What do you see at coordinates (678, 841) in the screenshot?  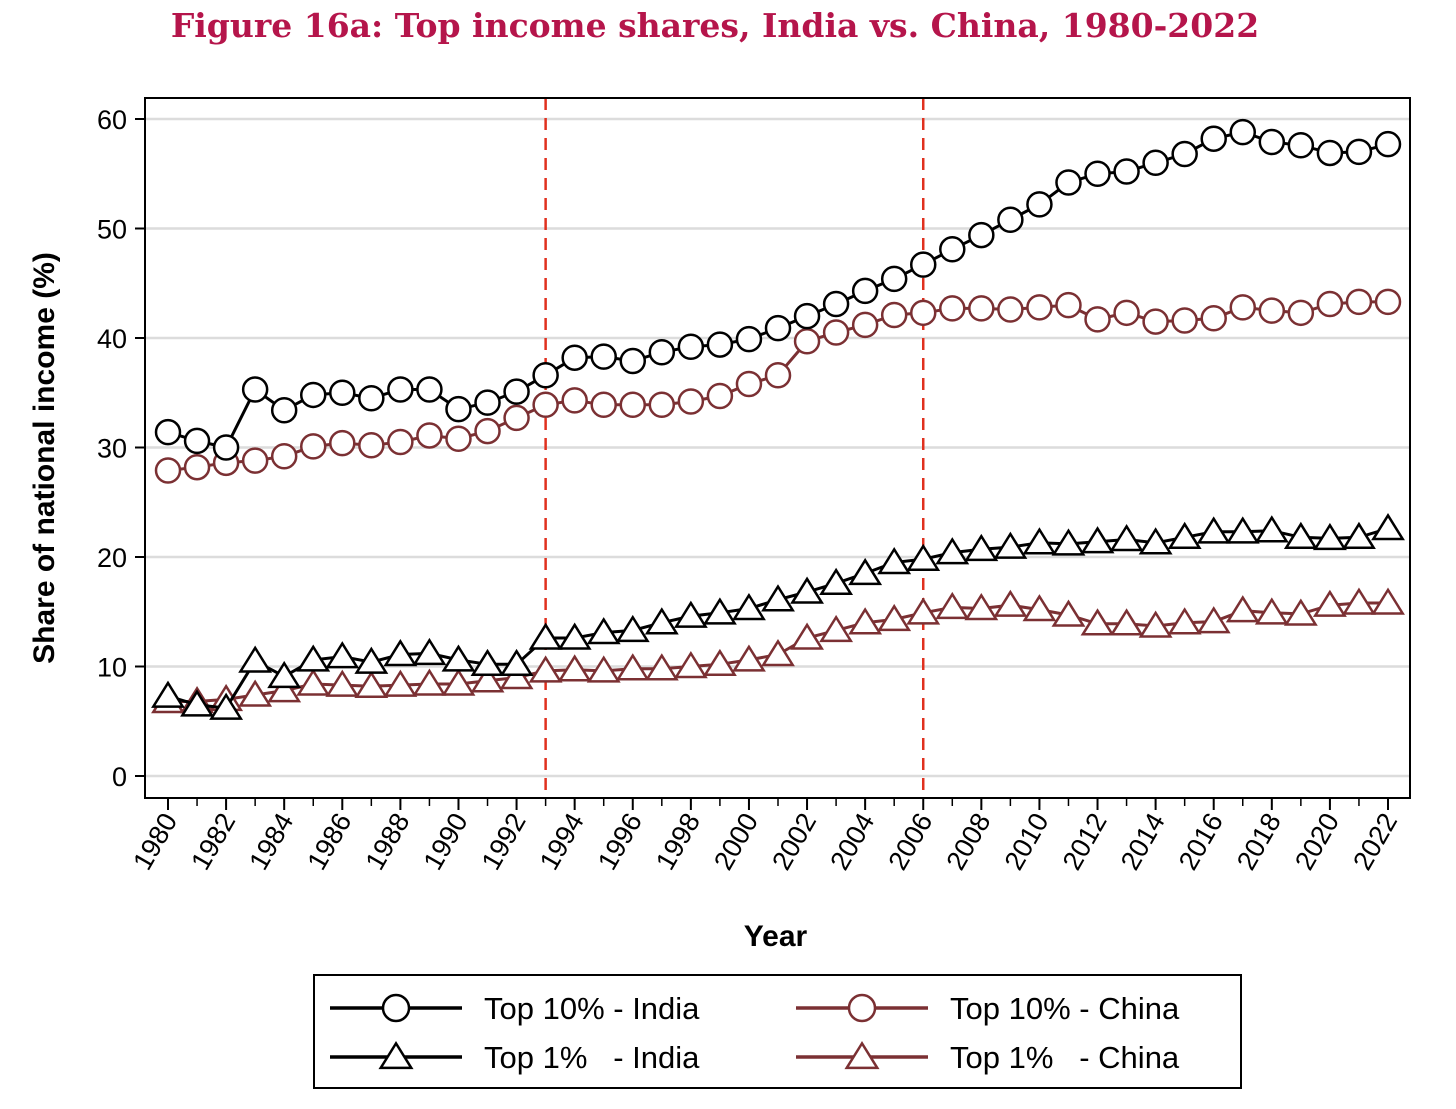 I see `x-tick-label: 1998` at bounding box center [678, 841].